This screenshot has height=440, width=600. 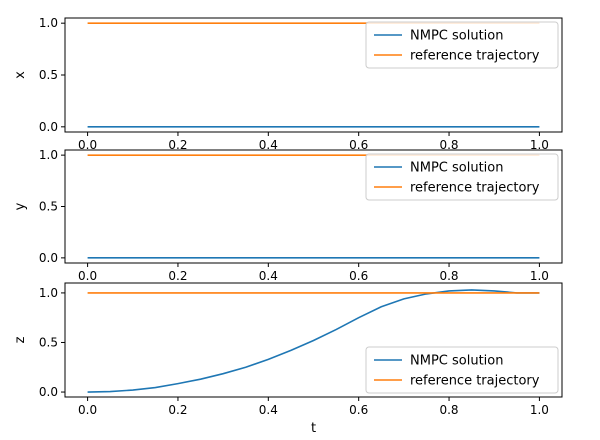 What do you see at coordinates (20, 339) in the screenshot?
I see `y-axis-label: z` at bounding box center [20, 339].